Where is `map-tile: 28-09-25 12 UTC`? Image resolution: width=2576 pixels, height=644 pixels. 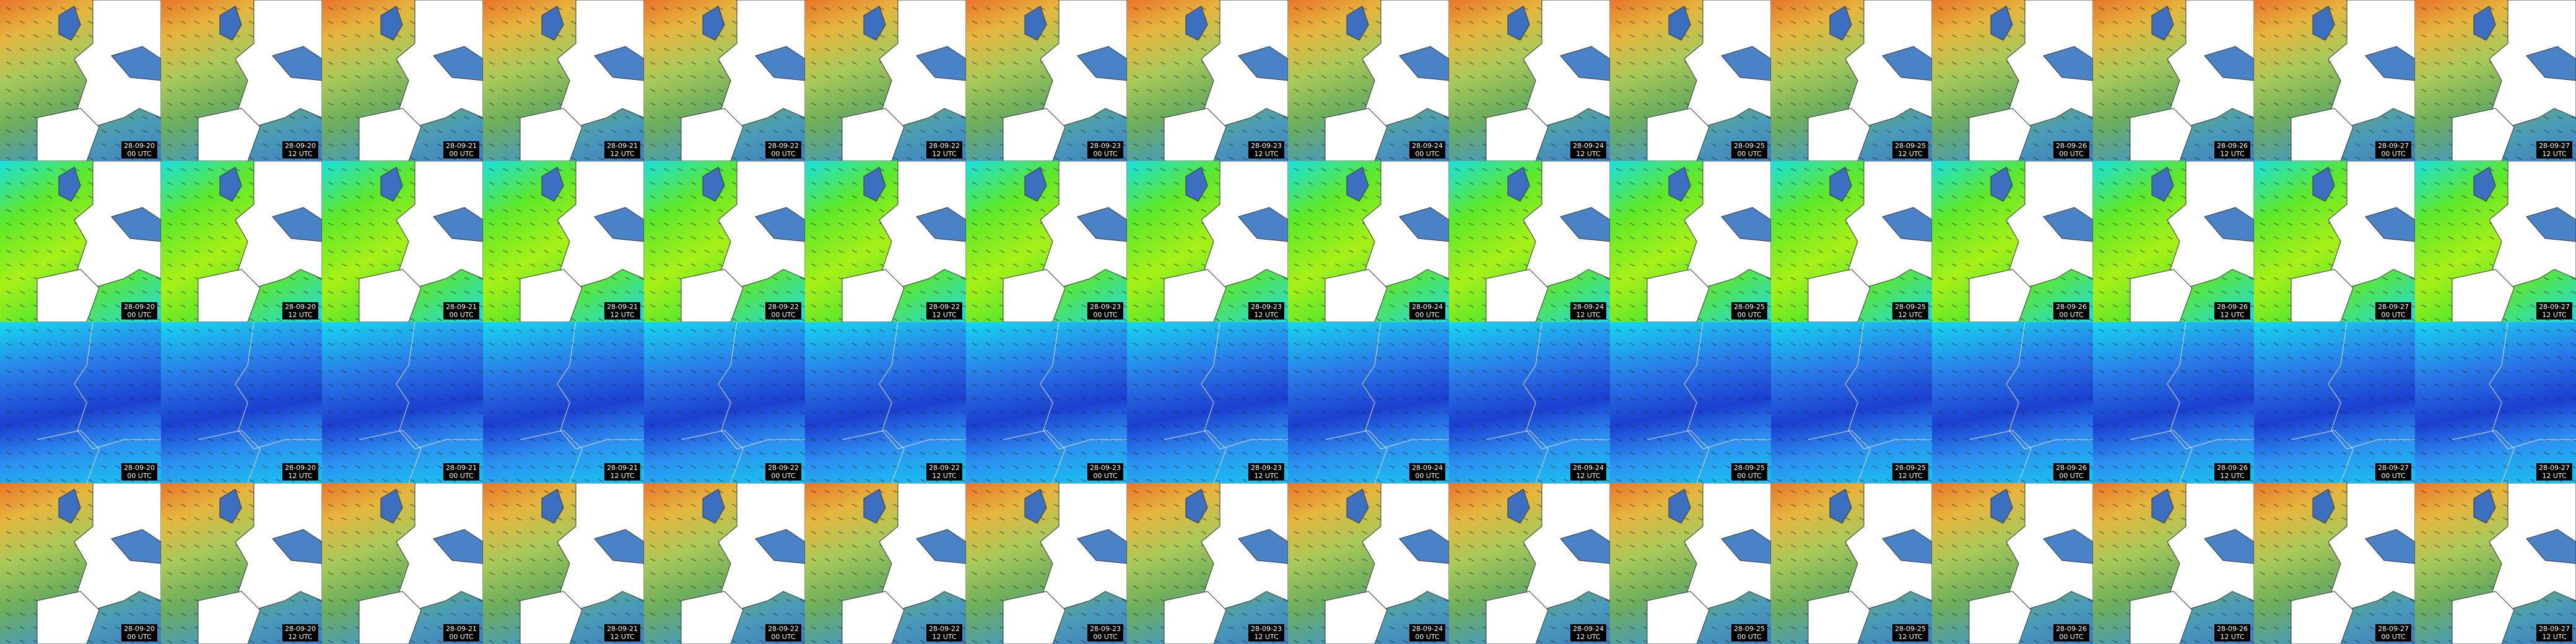 map-tile: 28-09-25 12 UTC is located at coordinates (1851, 241).